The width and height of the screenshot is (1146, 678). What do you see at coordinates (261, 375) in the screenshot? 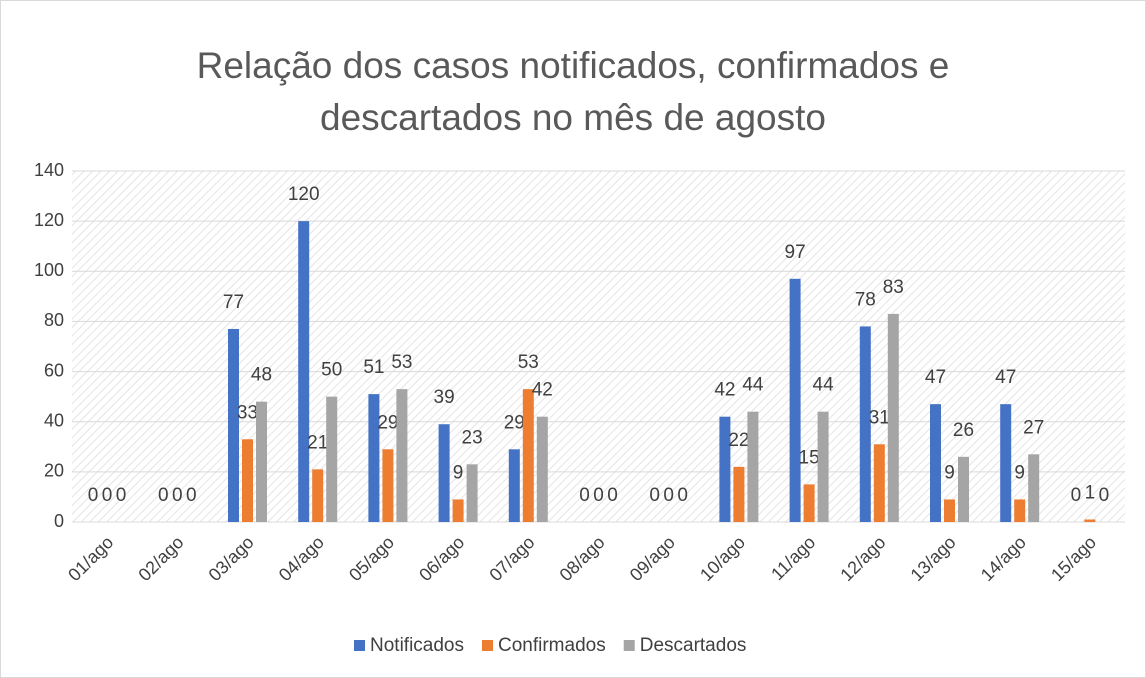
I see `data-label: 48` at bounding box center [261, 375].